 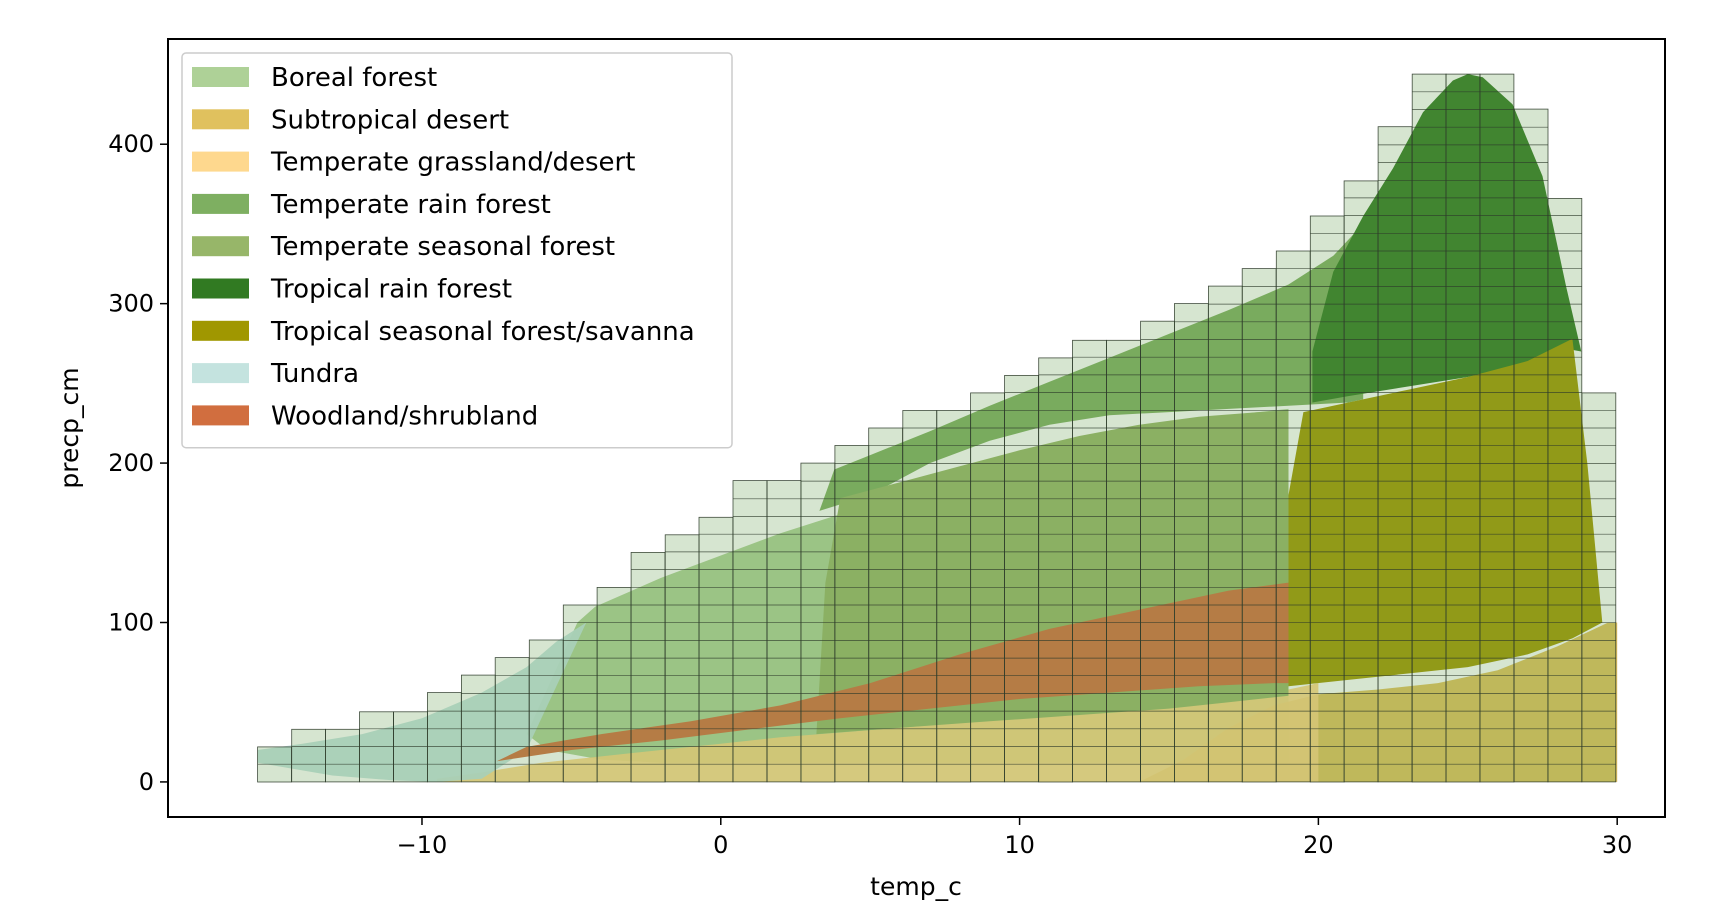 I want to click on x-tick-label: 10, so click(x=1019, y=845).